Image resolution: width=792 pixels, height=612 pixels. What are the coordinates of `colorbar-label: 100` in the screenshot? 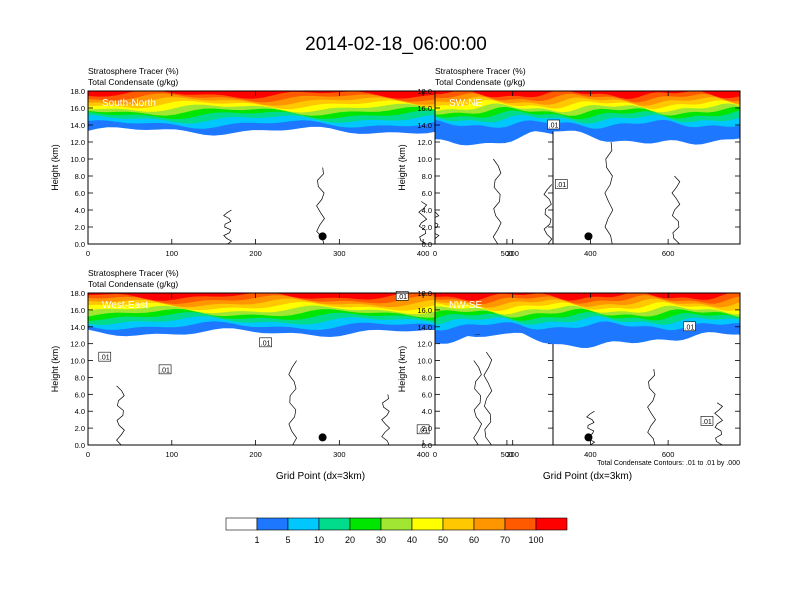 It's located at (535, 540).